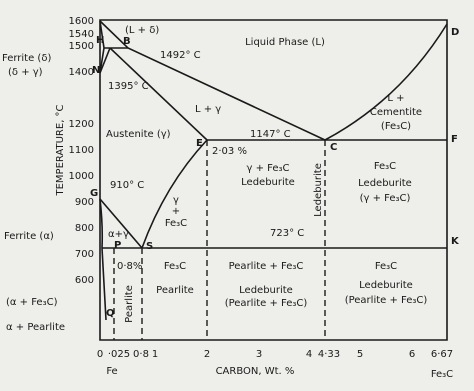 The height and width of the screenshot is (391, 474). What do you see at coordinates (111, 371) in the screenshot?
I see `x-start-label: Fe` at bounding box center [111, 371].